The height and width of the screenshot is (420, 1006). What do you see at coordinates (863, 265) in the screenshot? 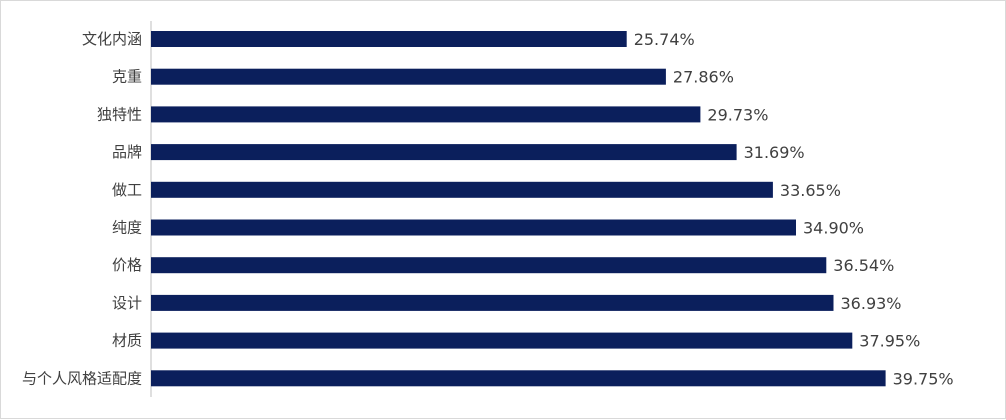
I see `value-label-6: 36.54%` at bounding box center [863, 265].